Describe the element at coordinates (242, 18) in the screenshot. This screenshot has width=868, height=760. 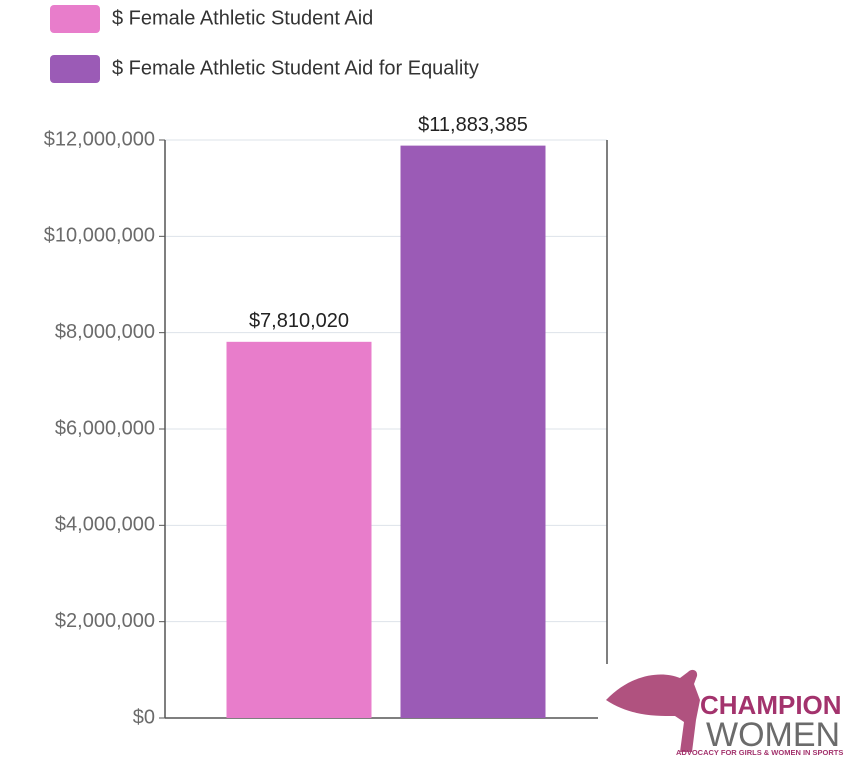
I see `legend-label: $ Female Athletic Student Aid` at that location.